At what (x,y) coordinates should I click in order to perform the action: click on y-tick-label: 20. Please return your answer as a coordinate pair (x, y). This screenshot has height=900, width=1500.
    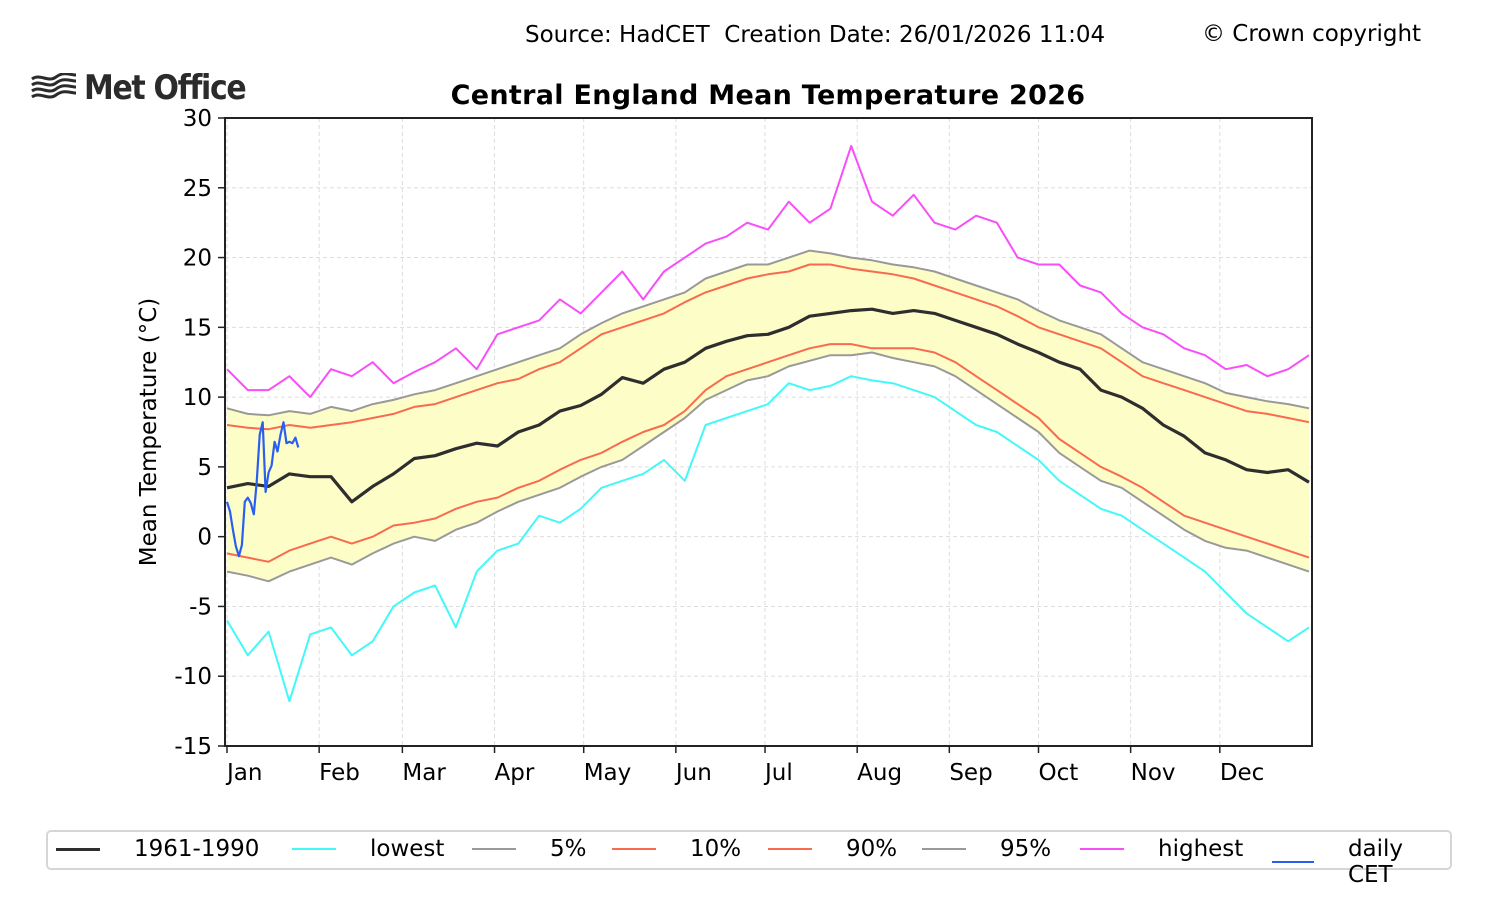
    Looking at the image, I should click on (197, 259).